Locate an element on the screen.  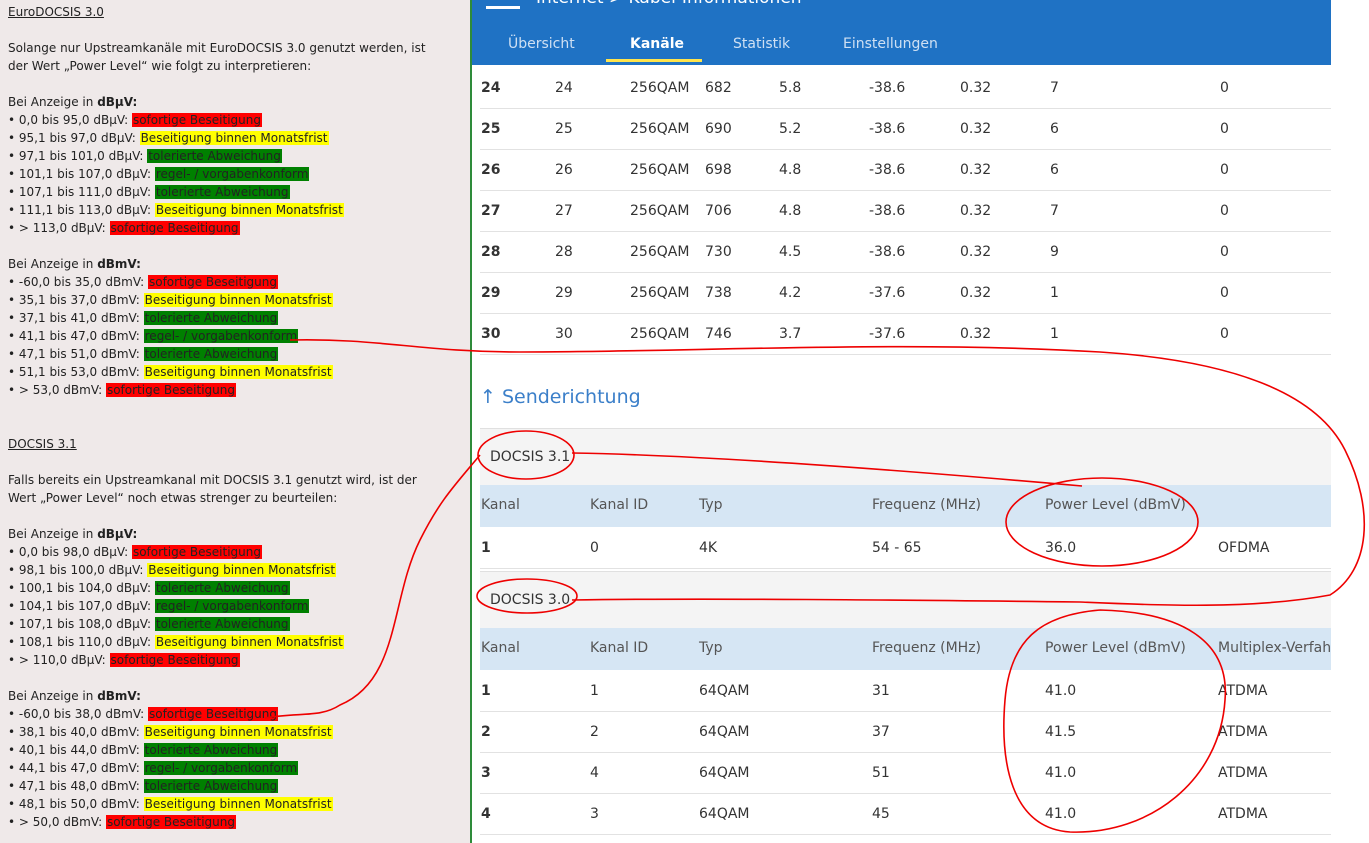
column-header: Multiplex-Verfahren is located at coordinates (1274, 648).